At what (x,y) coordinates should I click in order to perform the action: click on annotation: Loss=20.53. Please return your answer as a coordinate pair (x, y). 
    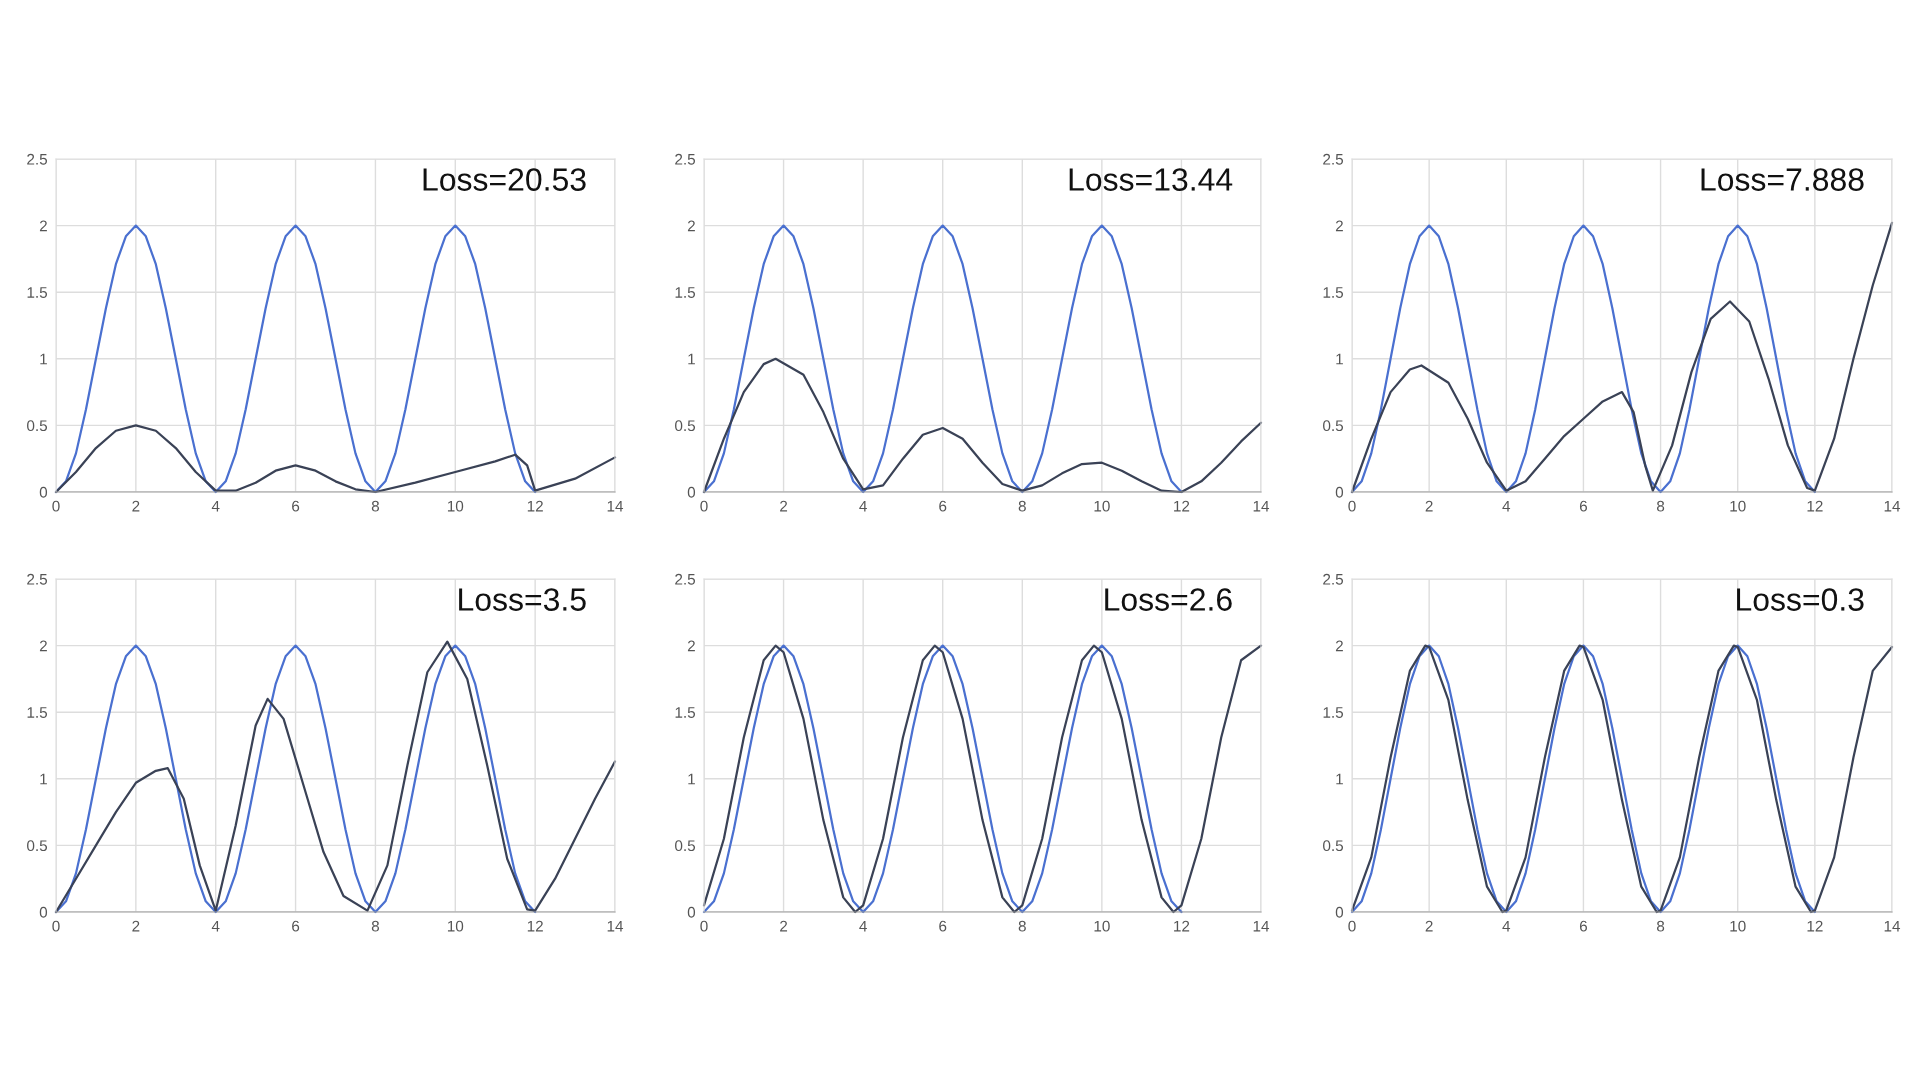
    Looking at the image, I should click on (504, 179).